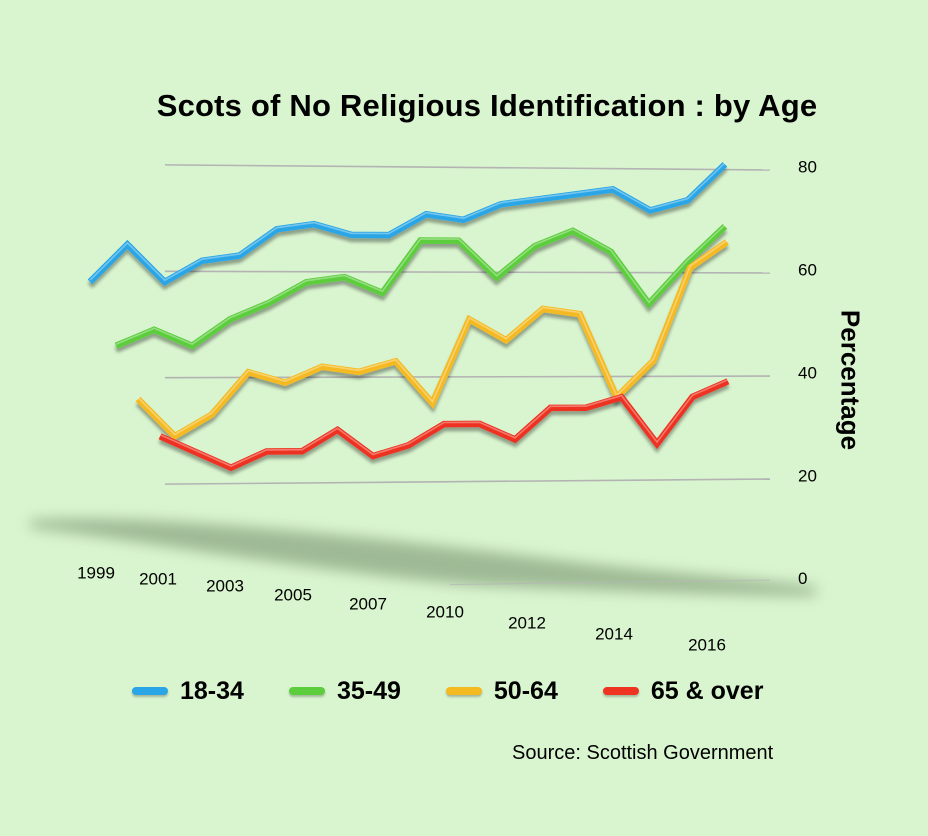 This screenshot has width=928, height=836. Describe the element at coordinates (707, 644) in the screenshot. I see `x-tick-label: 2016` at that location.